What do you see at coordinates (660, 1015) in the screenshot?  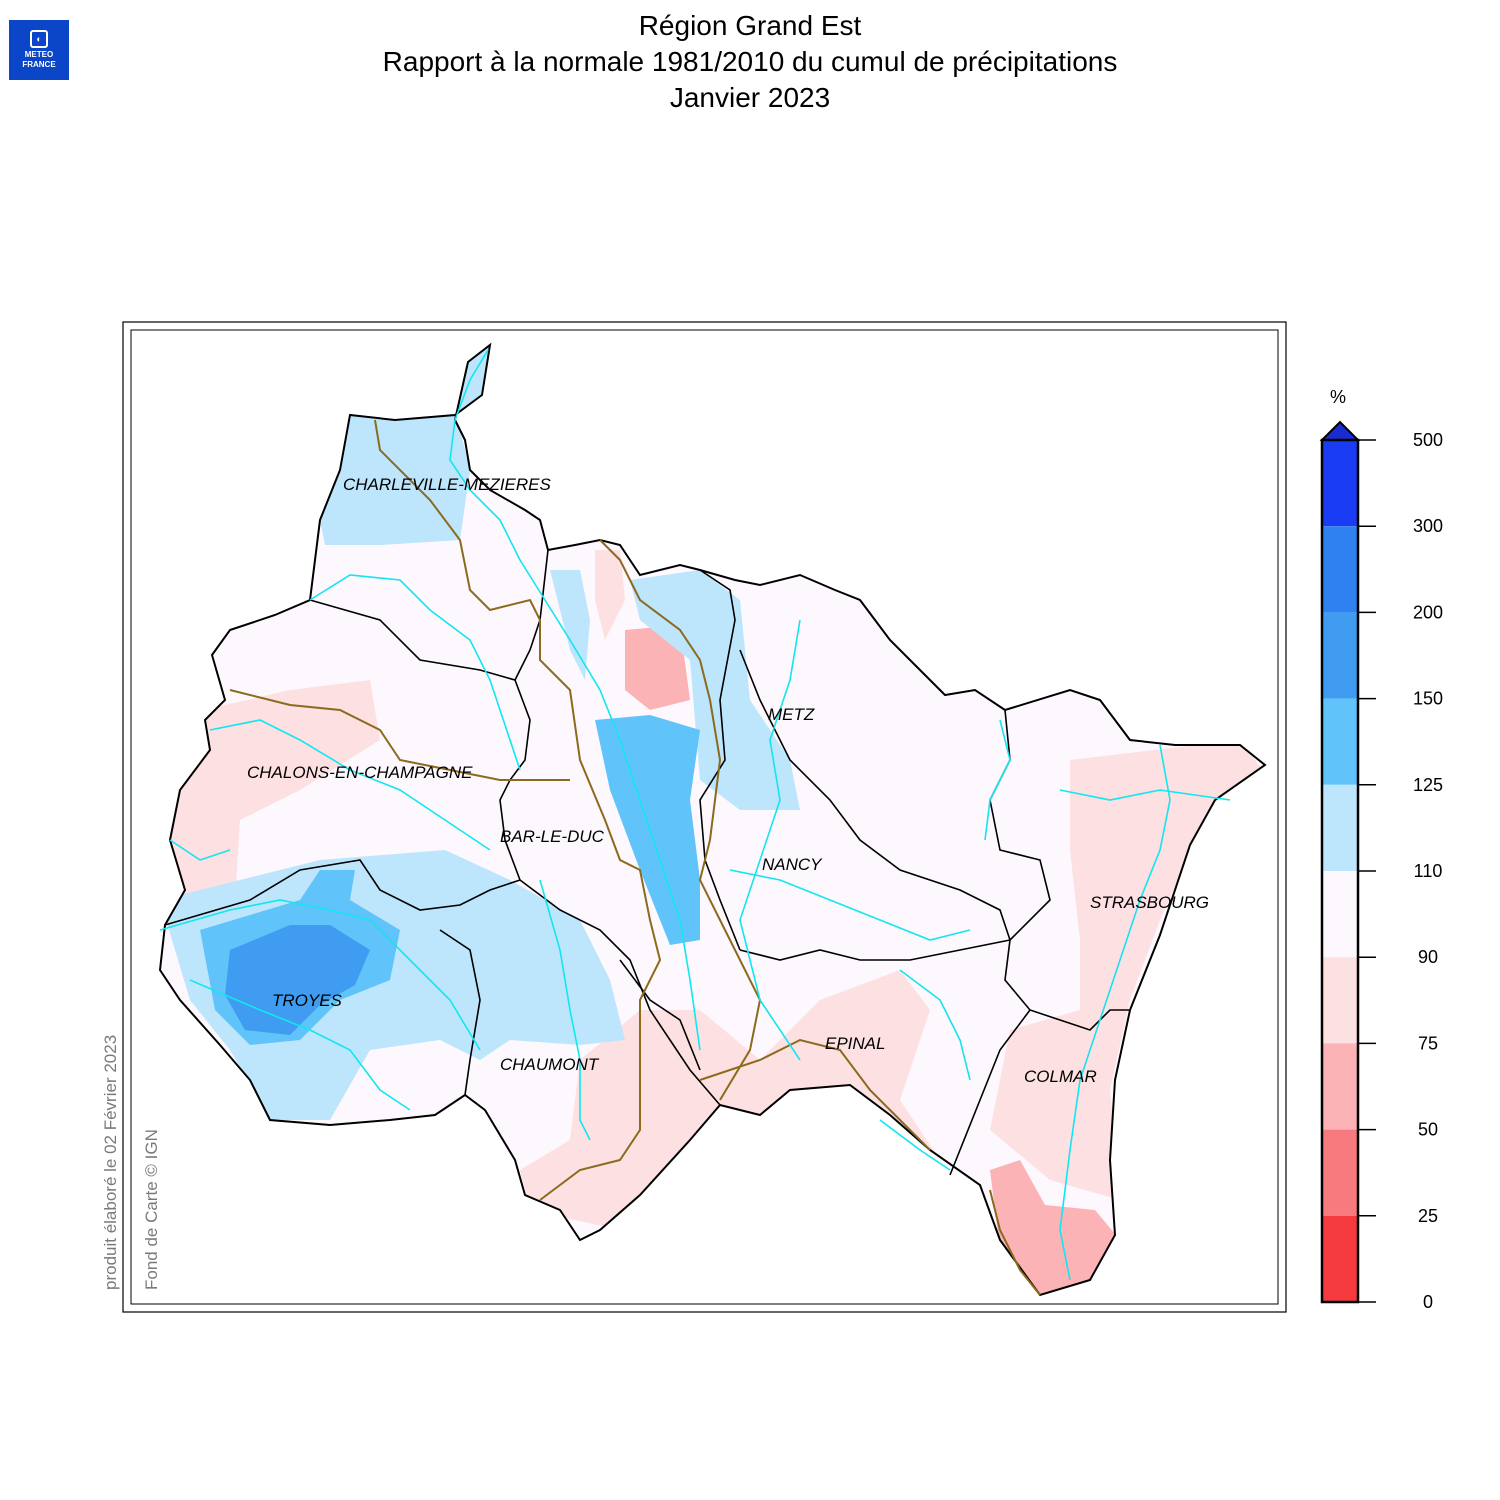 I see `boundary-vosges-hautemarne-west` at bounding box center [660, 1015].